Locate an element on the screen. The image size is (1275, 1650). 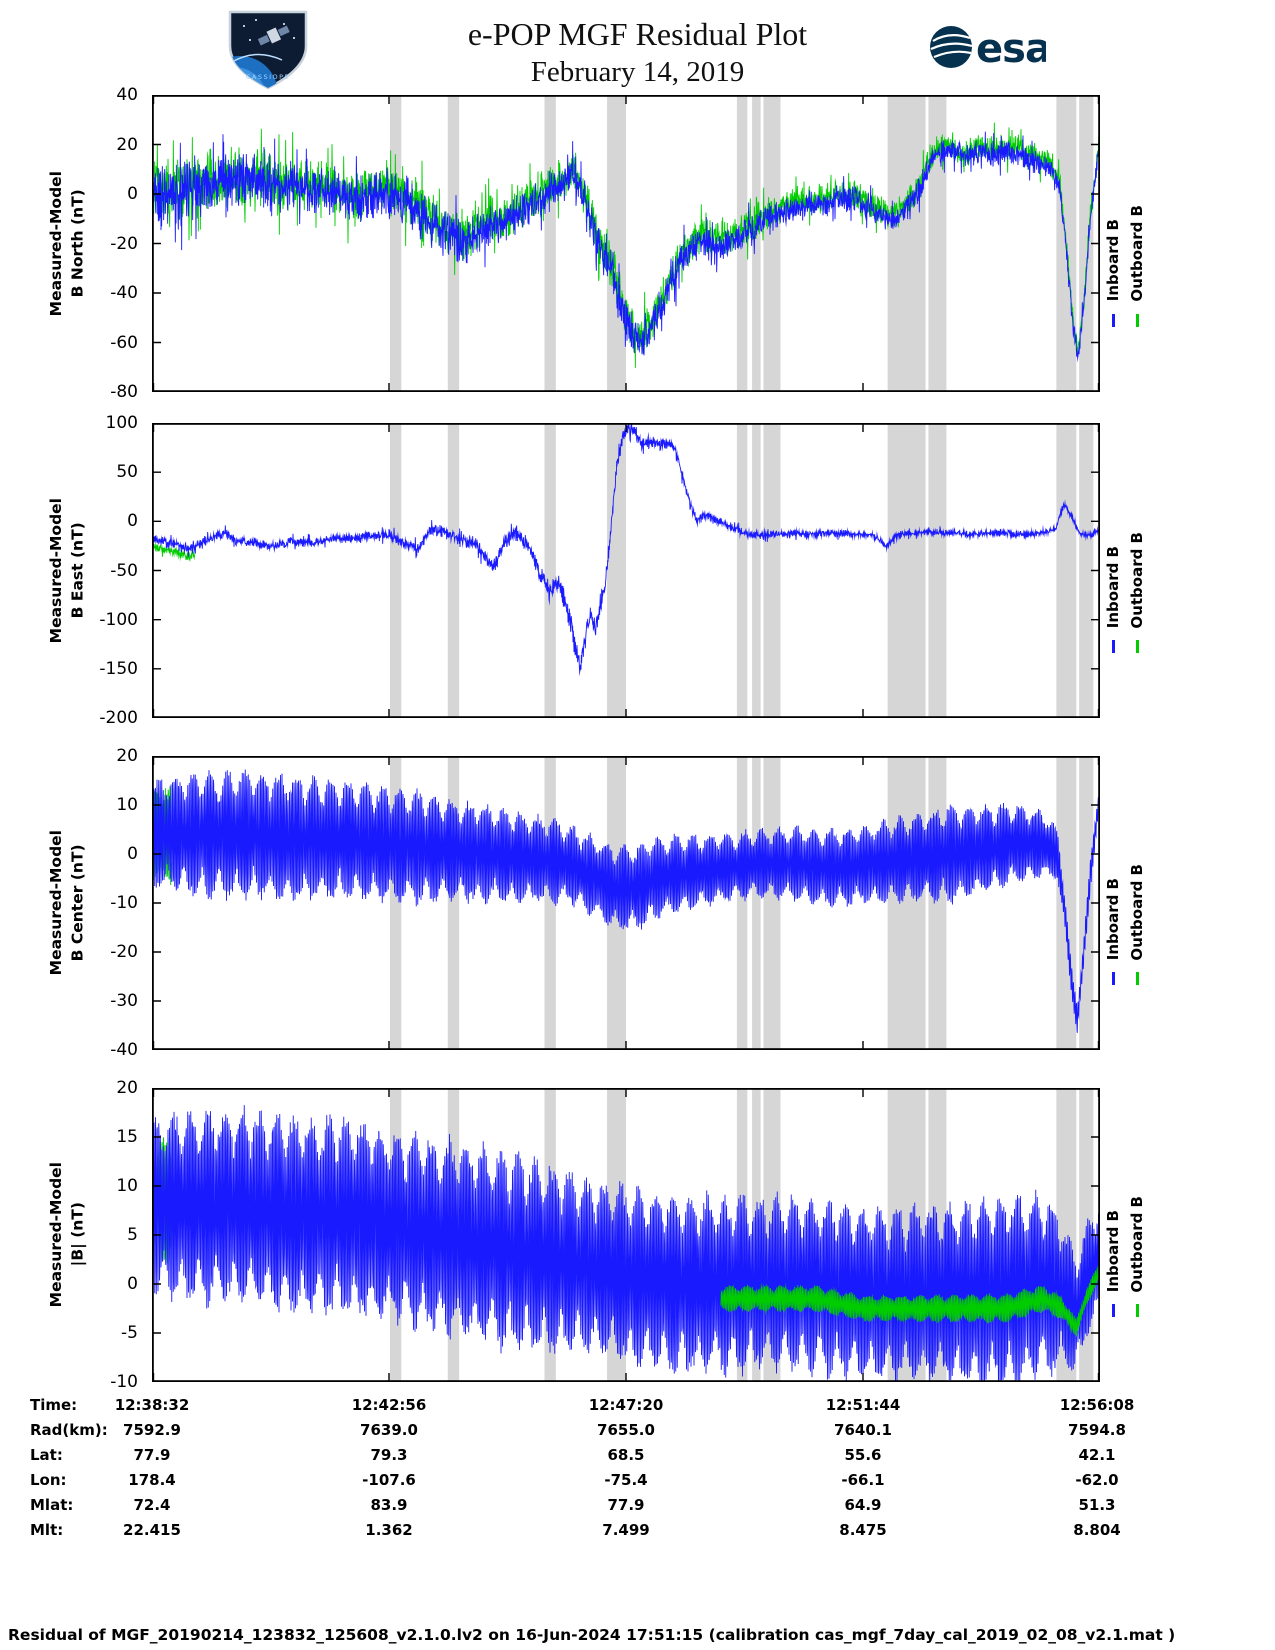
y-tick-labels: 40 20 0 -20 -40 -60 -80 is located at coordinates (72, 243).